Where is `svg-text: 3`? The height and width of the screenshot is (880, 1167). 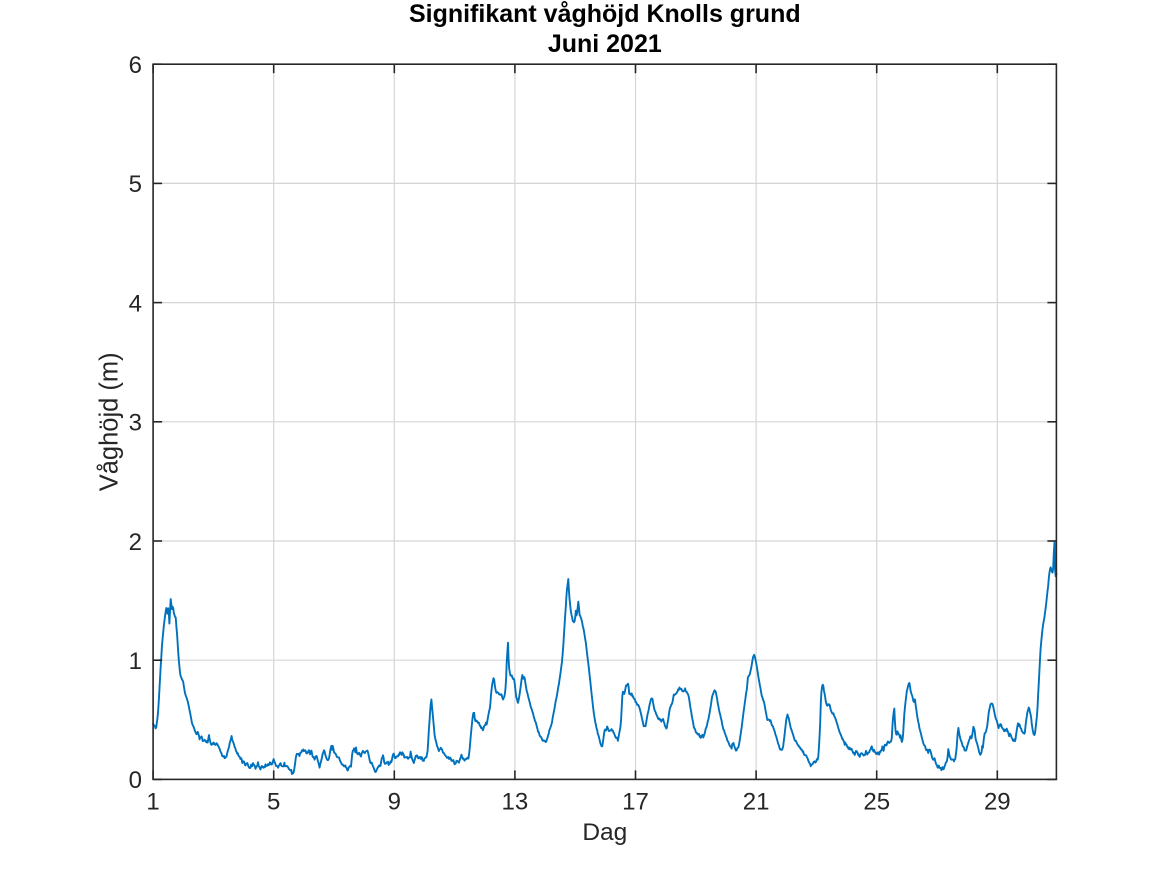
svg-text: 3 is located at coordinates (135, 423).